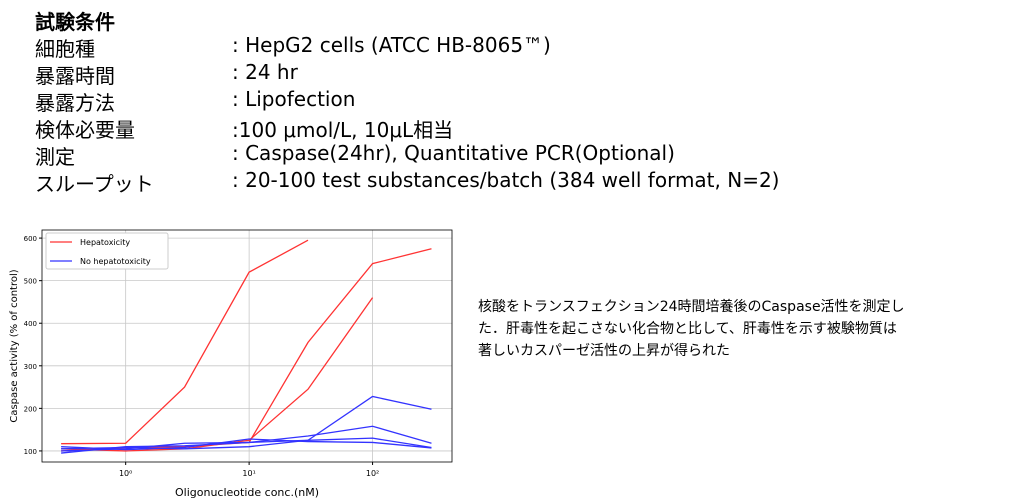  I want to click on description-line: 核酸をトランスフェクション24時間培養後のCaspase活性を測定し, so click(691, 307).